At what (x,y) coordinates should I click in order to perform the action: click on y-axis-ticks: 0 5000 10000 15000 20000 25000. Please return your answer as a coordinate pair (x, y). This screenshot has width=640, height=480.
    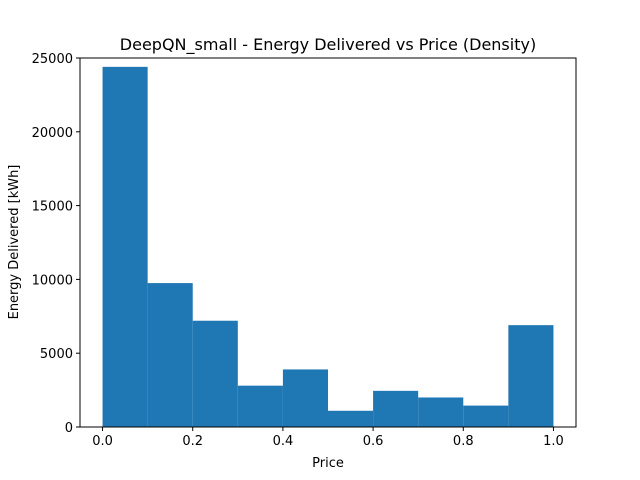
    Looking at the image, I should click on (56, 244).